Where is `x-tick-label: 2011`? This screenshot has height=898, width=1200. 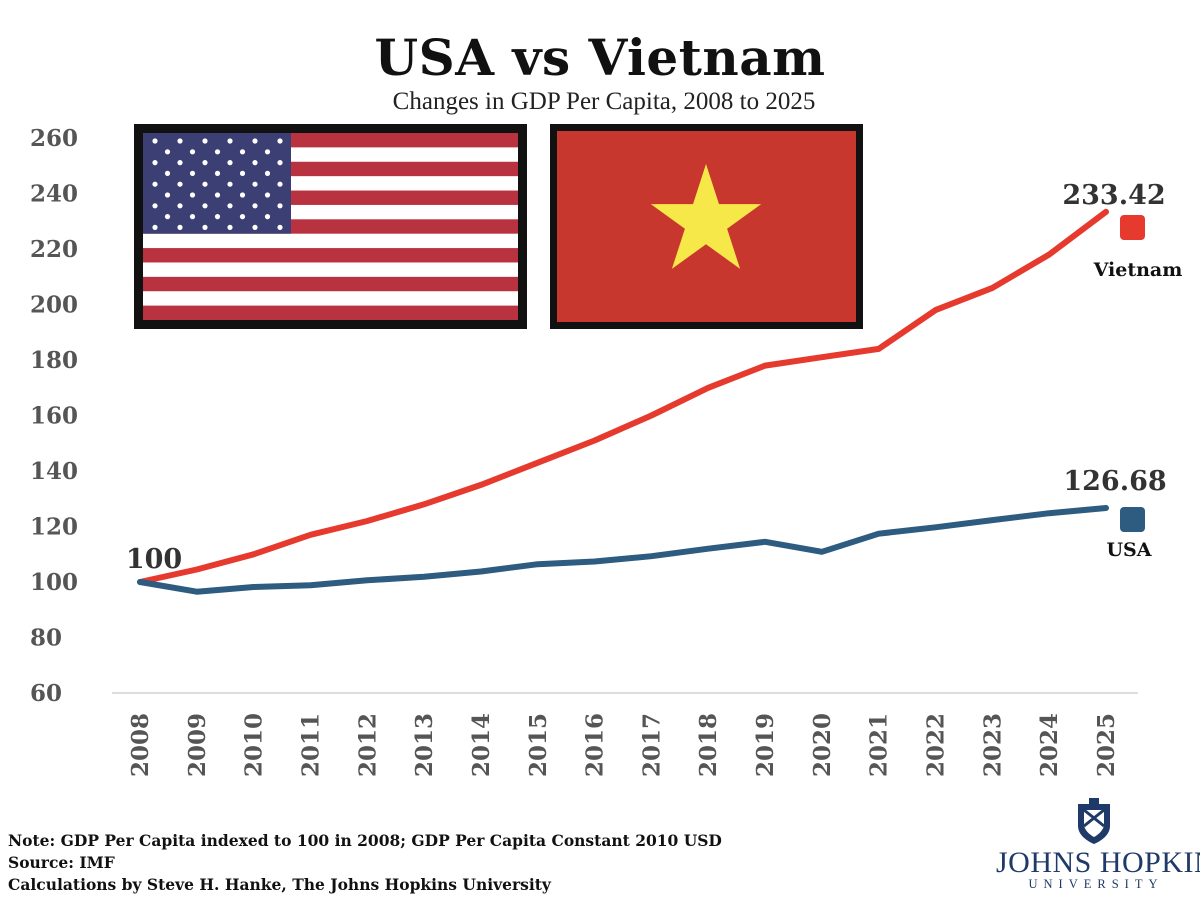 x-tick-label: 2011 is located at coordinates (310, 745).